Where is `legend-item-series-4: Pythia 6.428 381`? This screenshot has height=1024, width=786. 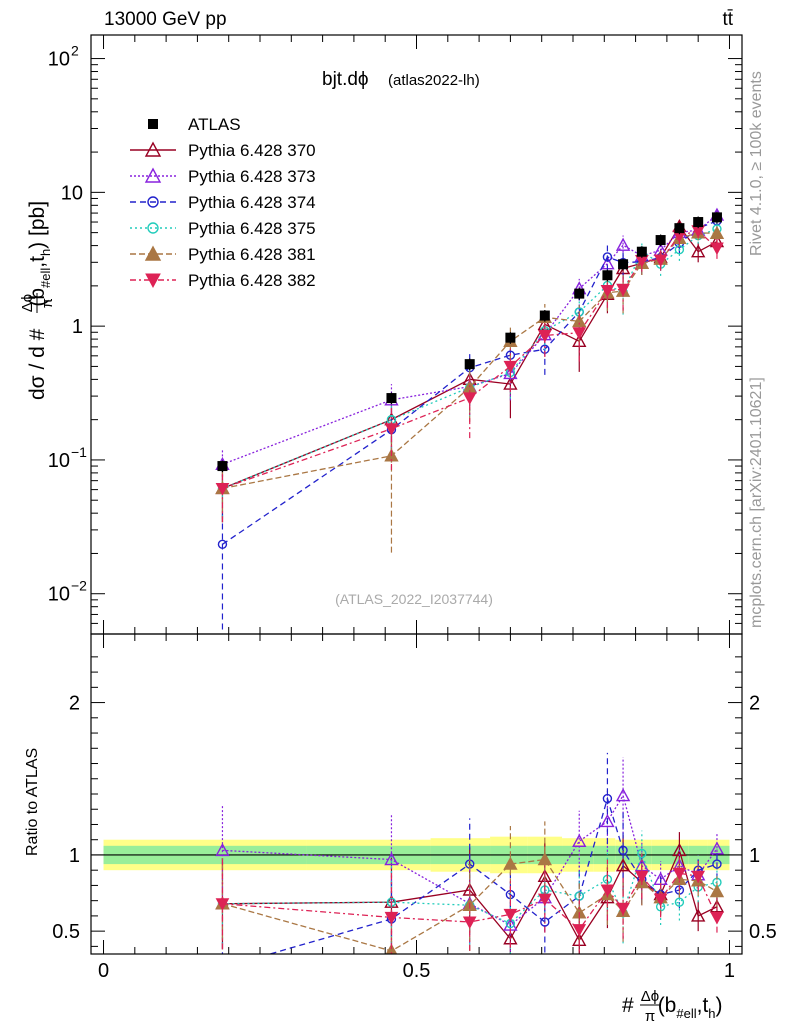
legend-item-series-4: Pythia 6.428 381 is located at coordinates (223, 254).